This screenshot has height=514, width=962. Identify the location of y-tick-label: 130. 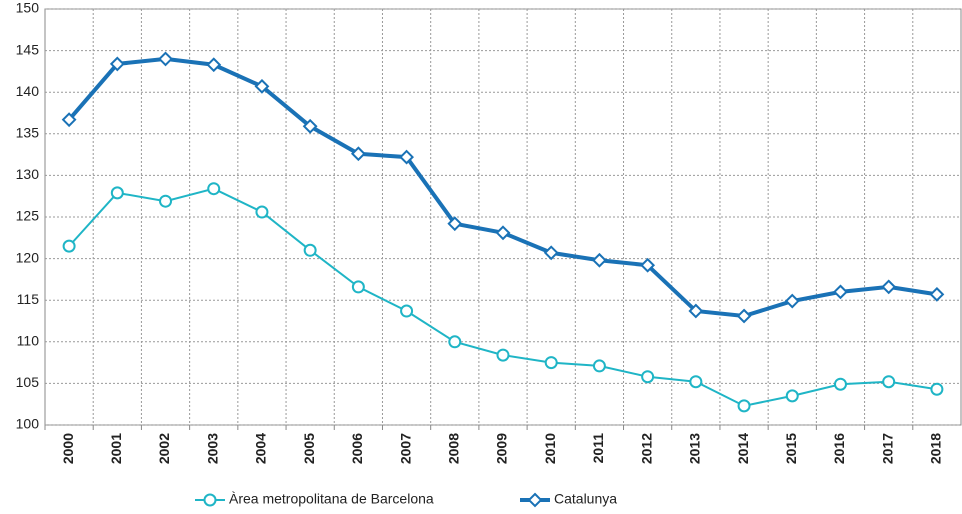
(28, 174).